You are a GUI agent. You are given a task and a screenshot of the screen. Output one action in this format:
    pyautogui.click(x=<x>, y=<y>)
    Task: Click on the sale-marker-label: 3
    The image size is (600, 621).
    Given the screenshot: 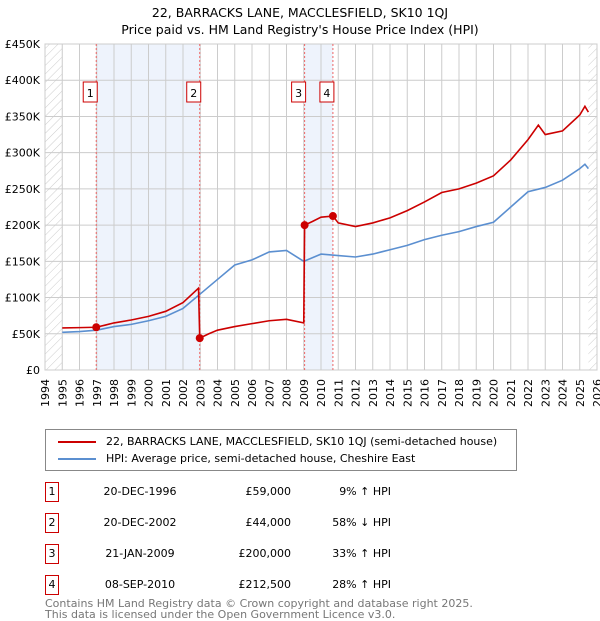 What is the action you would take?
    pyautogui.click(x=298, y=93)
    